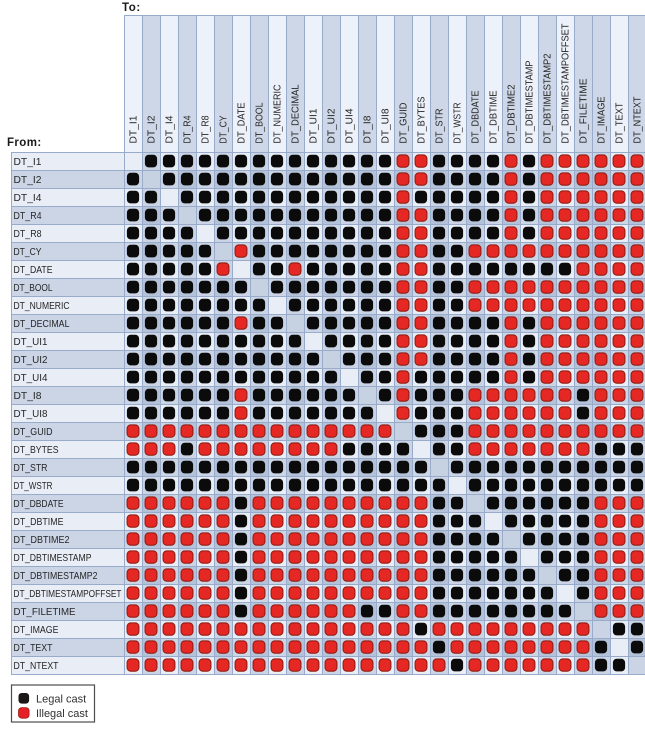  Describe the element at coordinates (131, 8) in the screenshot. I see `svg-text: To:` at that location.